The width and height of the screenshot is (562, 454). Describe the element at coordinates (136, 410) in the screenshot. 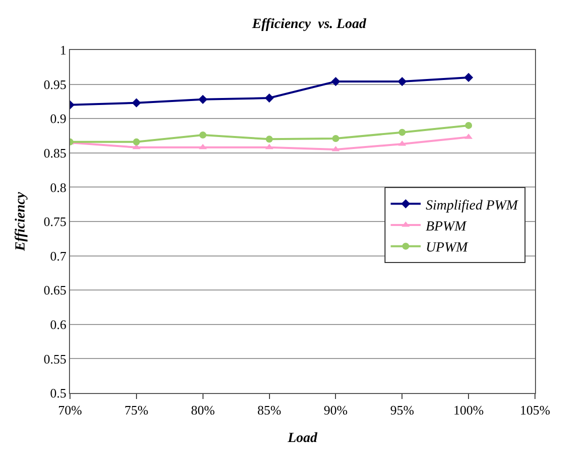

I see `x-tick-label: 75%` at that location.